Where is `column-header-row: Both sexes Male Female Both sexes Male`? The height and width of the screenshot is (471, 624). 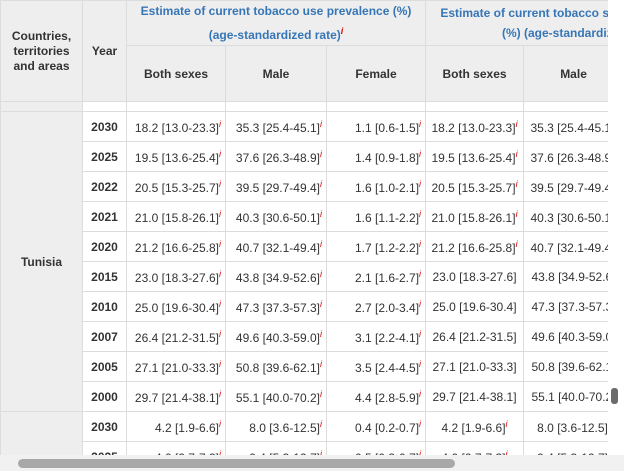 column-header-row: Both sexes Male Female Both sexes Male is located at coordinates (304, 73).